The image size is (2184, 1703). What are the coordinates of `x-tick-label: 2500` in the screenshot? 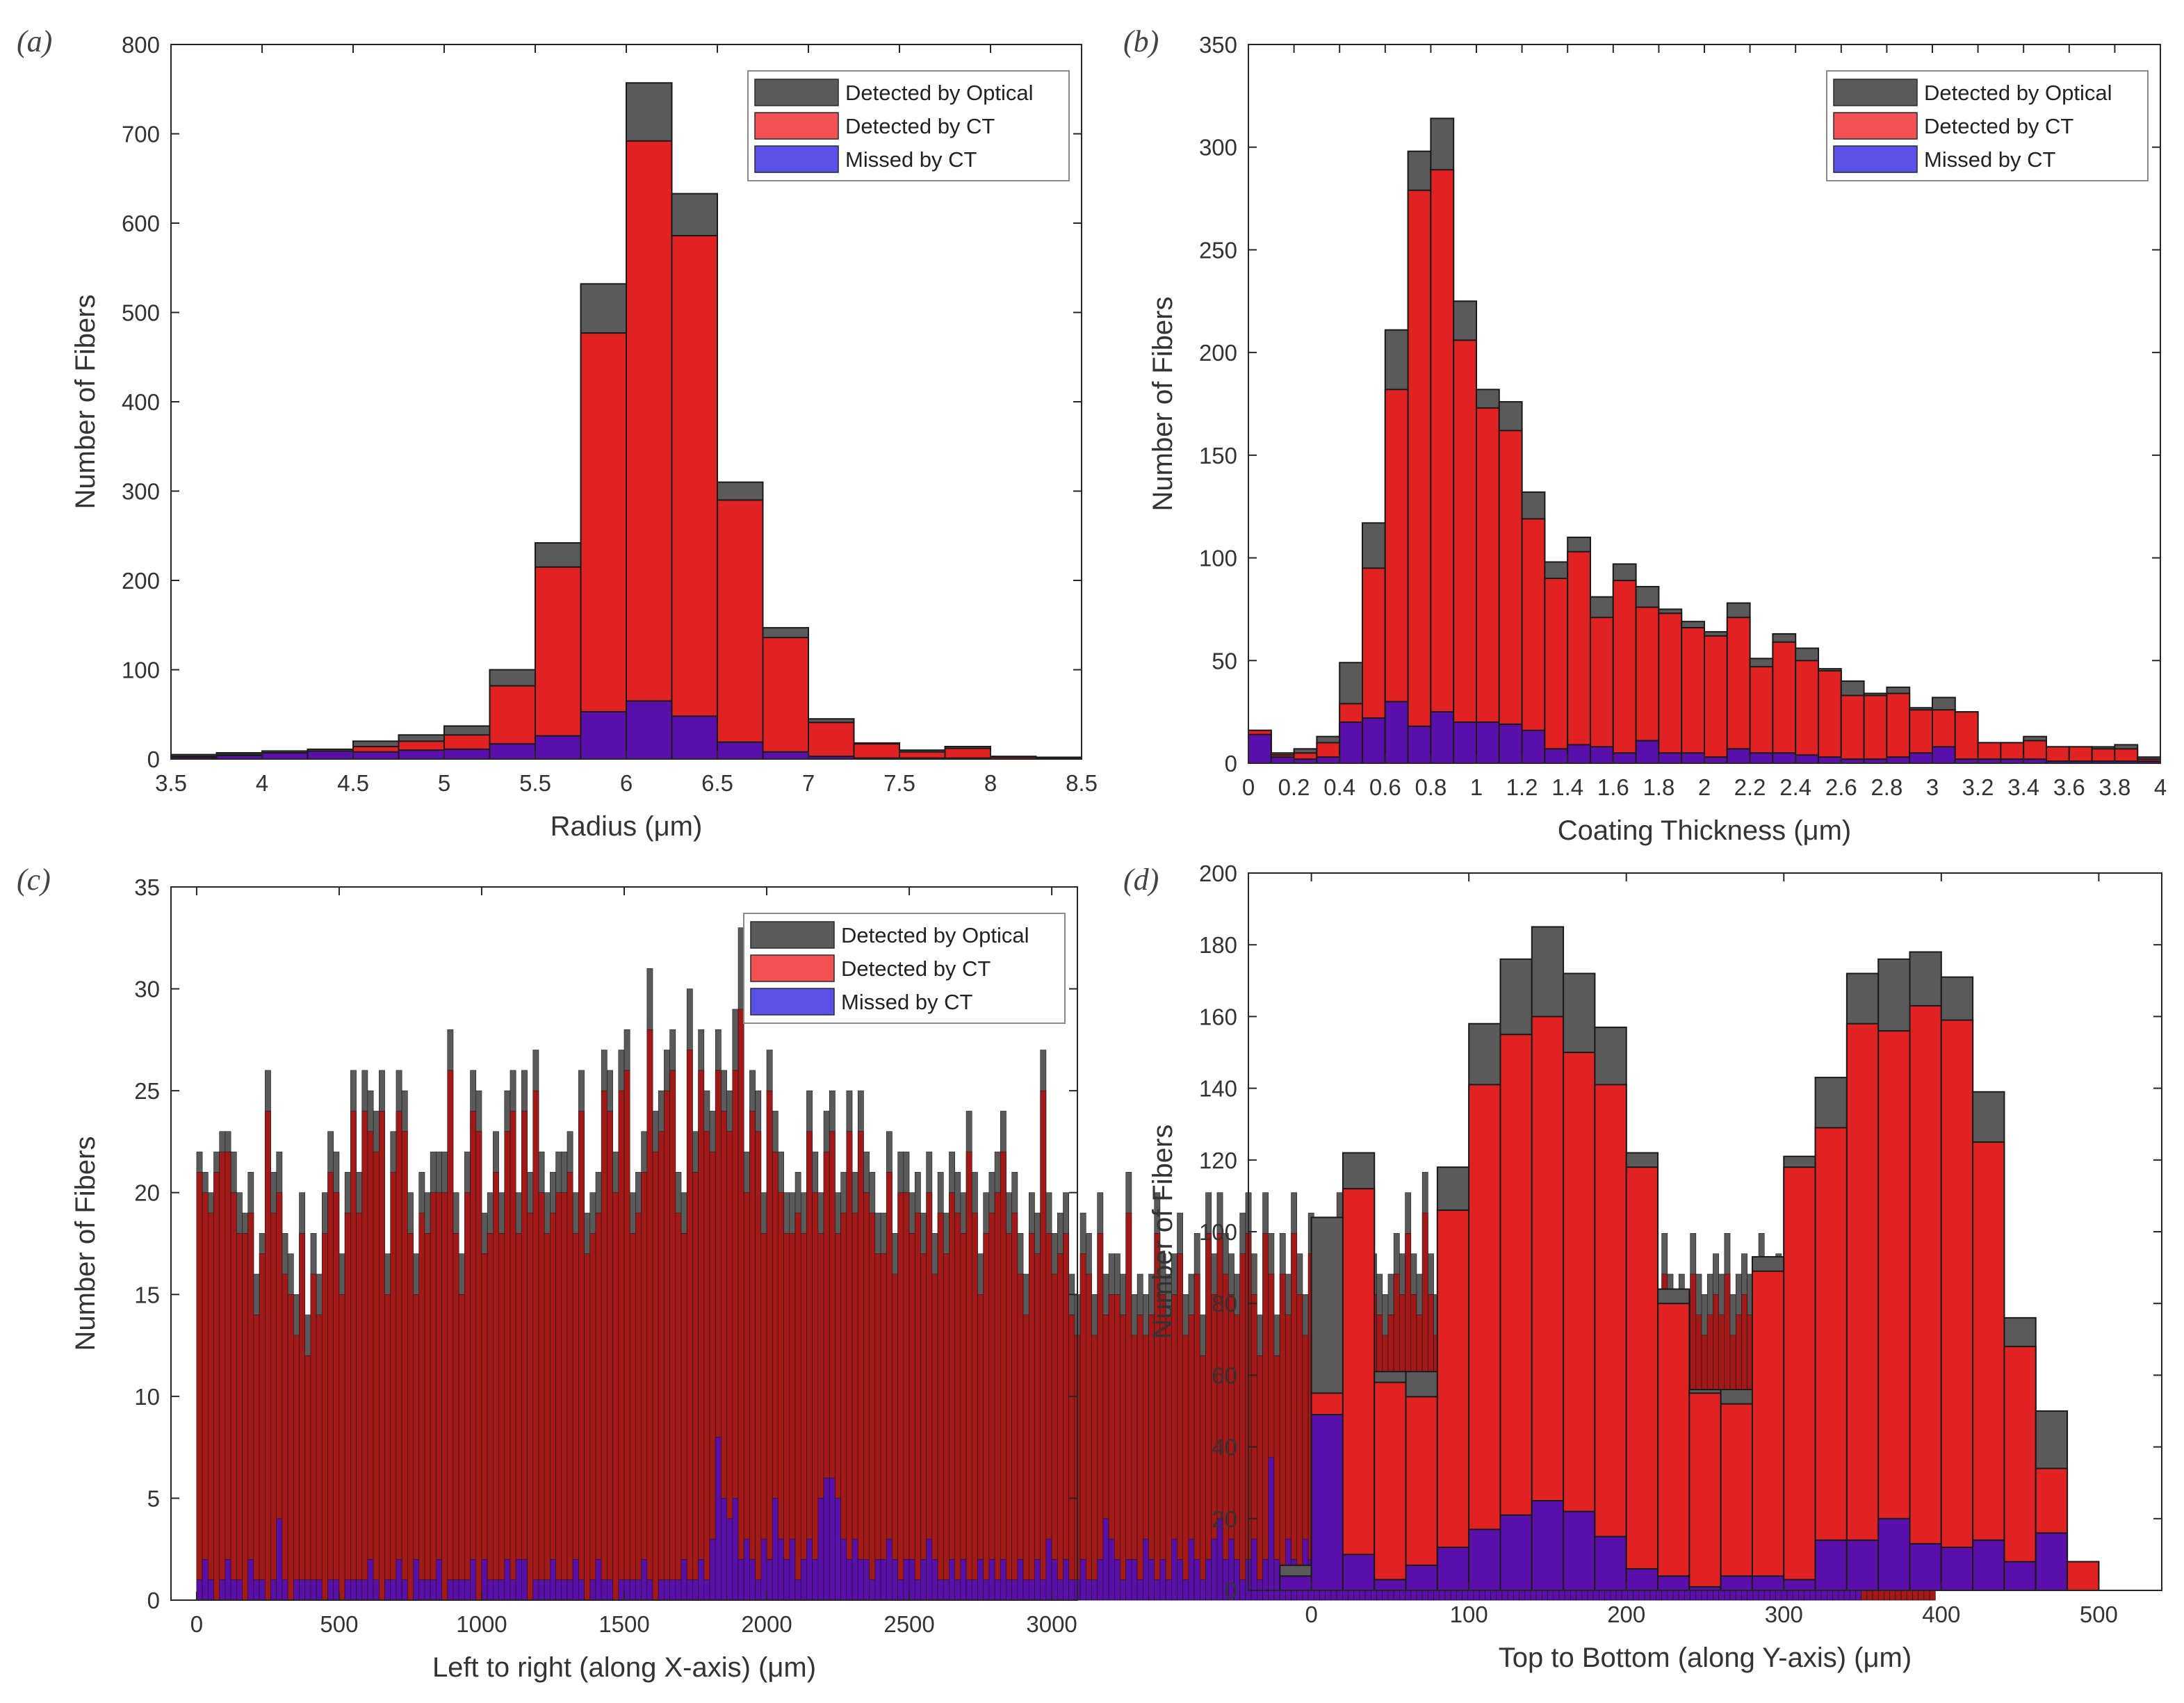 It's located at (908, 1624).